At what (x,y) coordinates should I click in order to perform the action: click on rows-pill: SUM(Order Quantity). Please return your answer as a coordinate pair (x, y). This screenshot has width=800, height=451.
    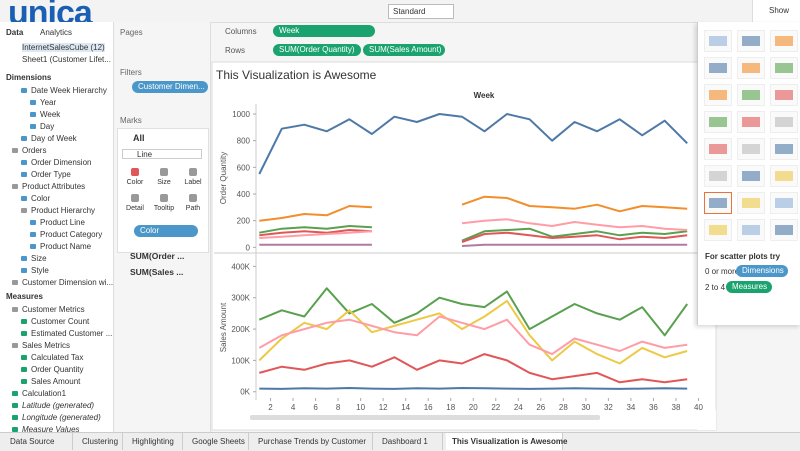
    Looking at the image, I should click on (317, 50).